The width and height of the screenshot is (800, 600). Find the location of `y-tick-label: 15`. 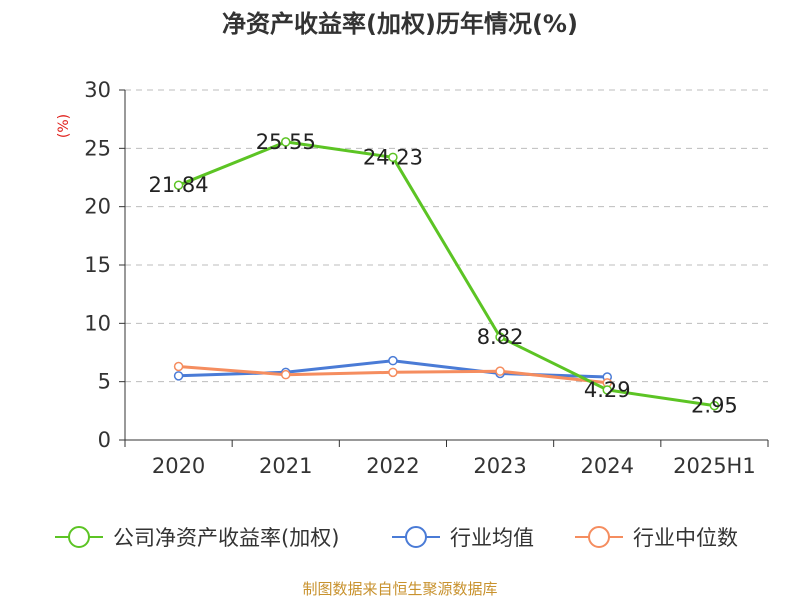

y-tick-label: 15 is located at coordinates (97, 265).